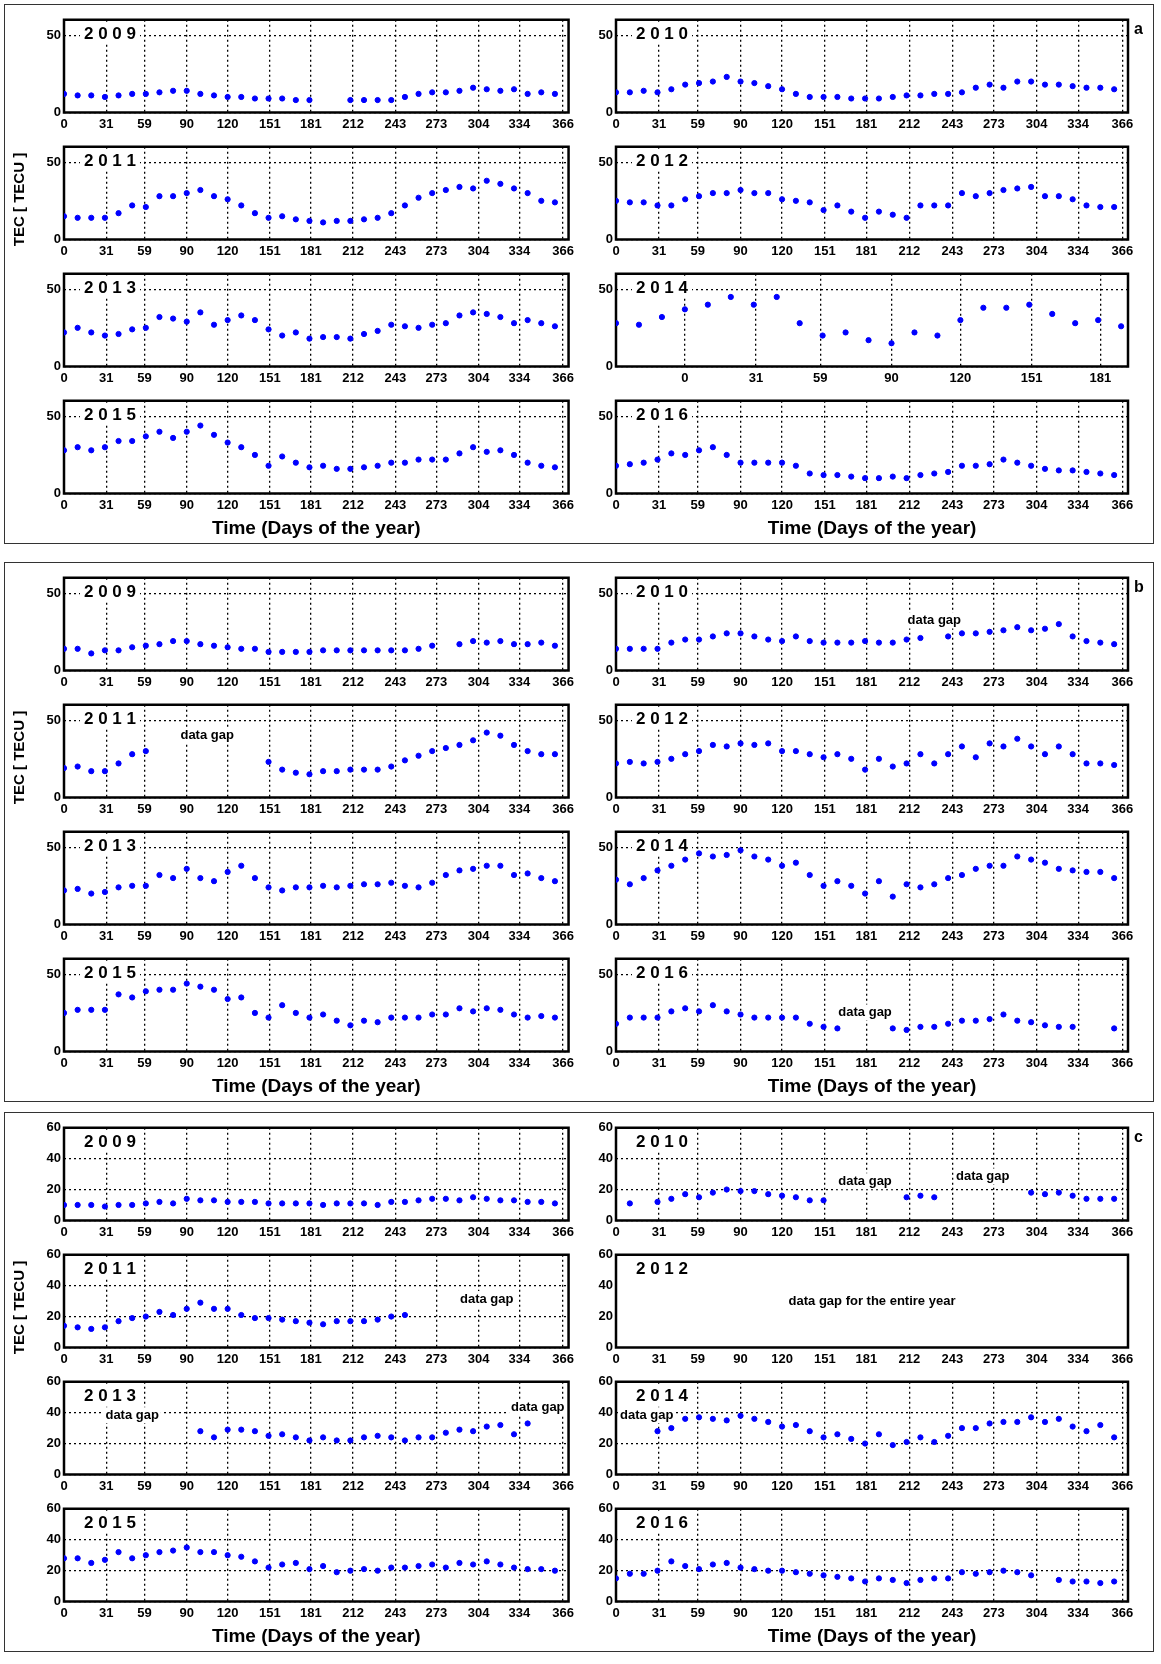 The width and height of the screenshot is (1161, 1664). I want to click on chart-title: 2 0 1 3, so click(110, 1395).